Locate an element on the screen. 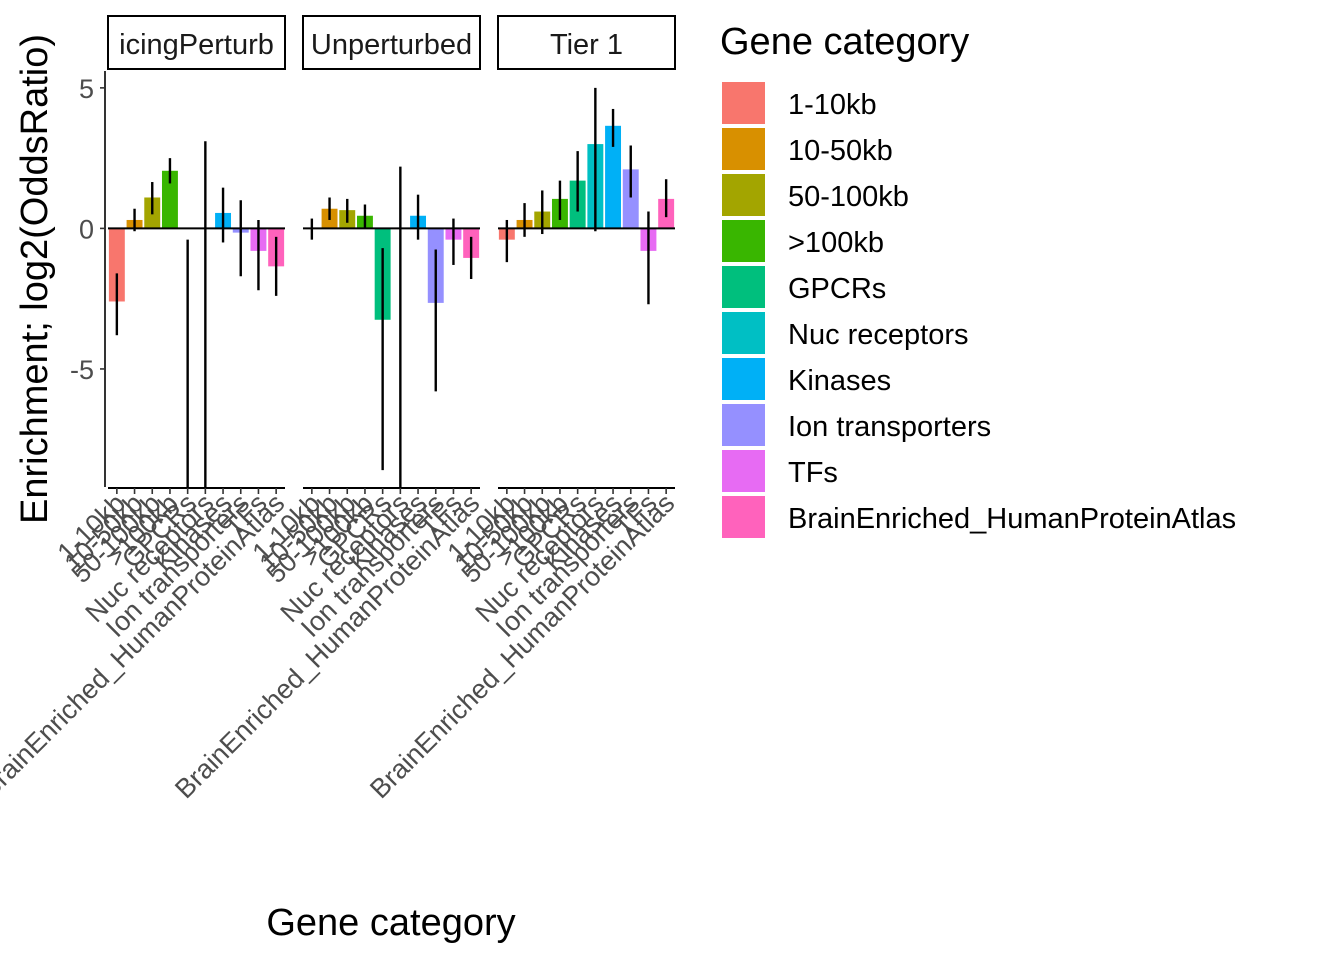 This screenshot has width=1344, height=960. legend-entry: Nuc receptors is located at coordinates (845, 333).